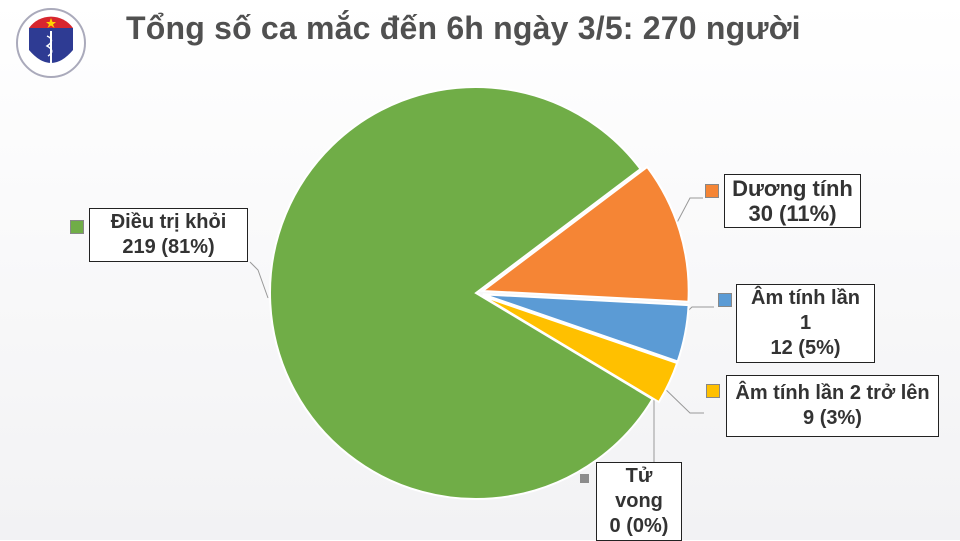 The height and width of the screenshot is (541, 960). What do you see at coordinates (586, 328) in the screenshot?
I see `pie-slice-âm-tính-lần-1` at bounding box center [586, 328].